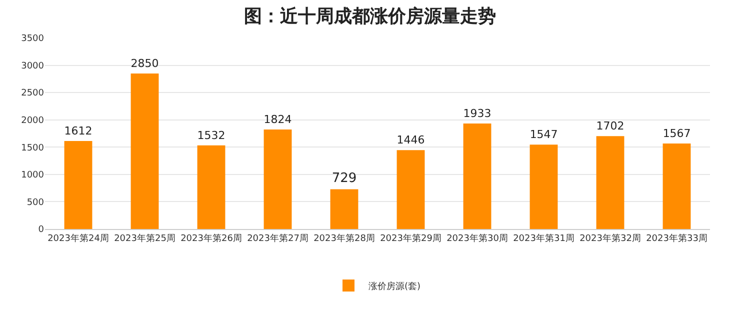 This screenshot has width=740, height=312. Describe the element at coordinates (676, 133) in the screenshot. I see `data-label: 1567` at that location.